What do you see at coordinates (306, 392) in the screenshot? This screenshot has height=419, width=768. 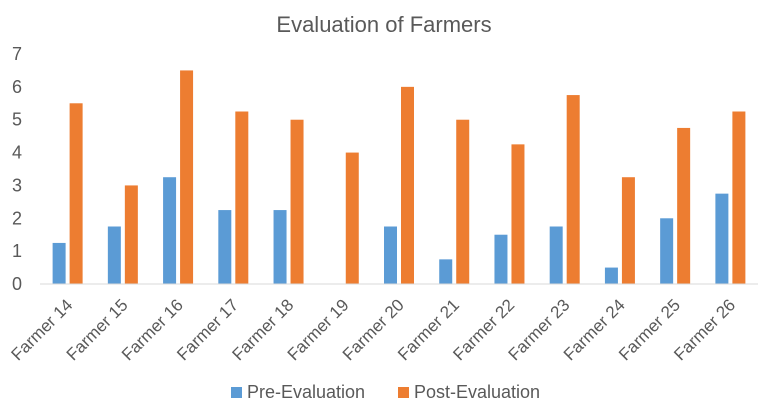 I see `legend-label-pre-evaluation: Pre-Evaluation` at bounding box center [306, 392].